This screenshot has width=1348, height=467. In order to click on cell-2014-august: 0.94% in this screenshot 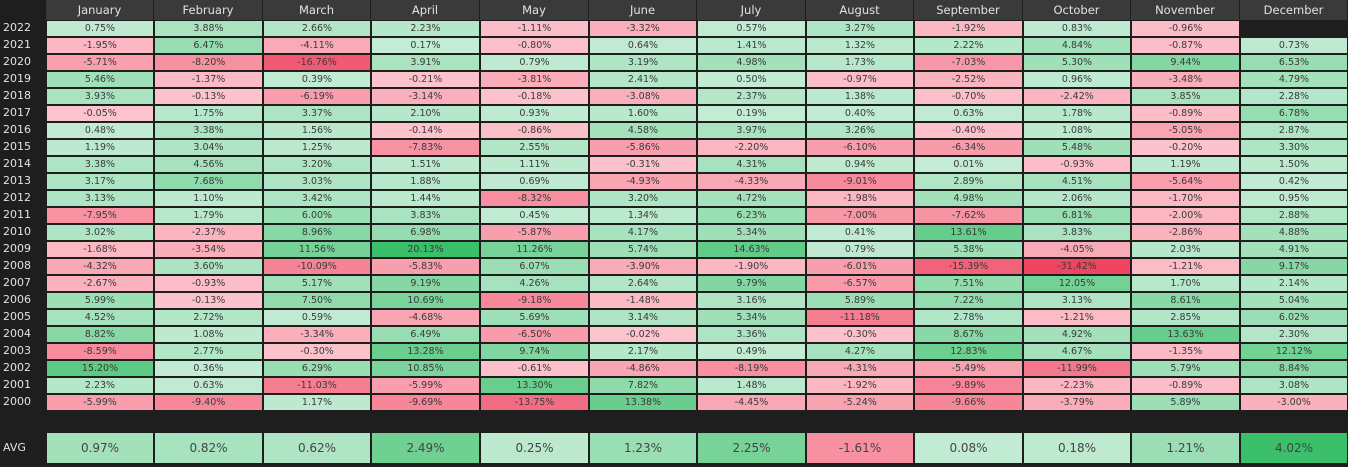, I will do `click(860, 164)`.